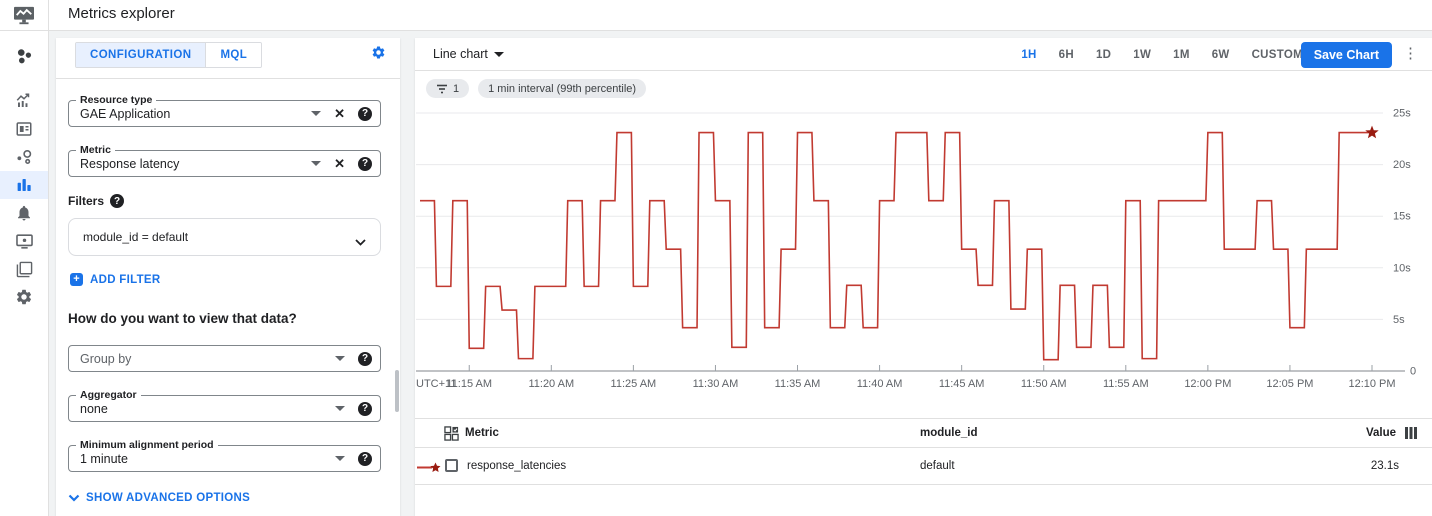  I want to click on aggregator-label: Aggregator, so click(108, 395).